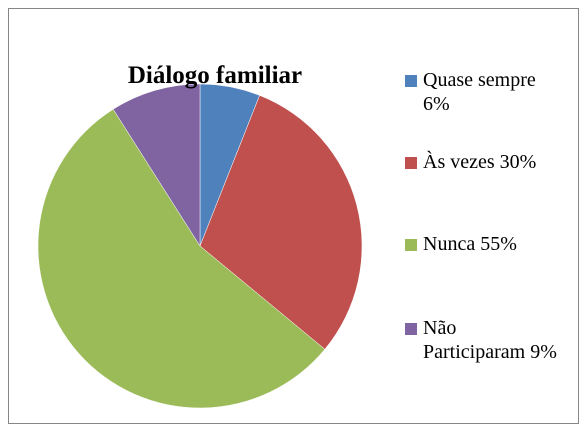 The image size is (587, 430). Describe the element at coordinates (518, 162) in the screenshot. I see `legend-value: 30%` at that location.